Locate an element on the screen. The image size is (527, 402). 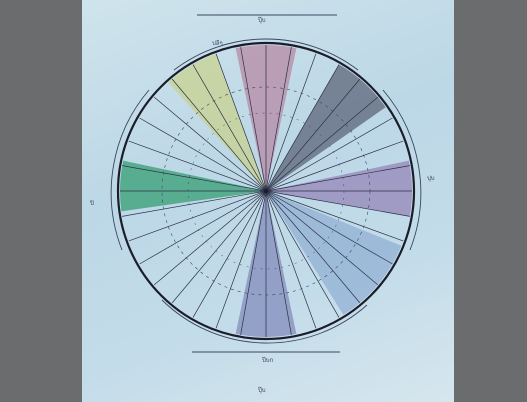
top-label: ปุ๊บ is located at coordinates (262, 20).